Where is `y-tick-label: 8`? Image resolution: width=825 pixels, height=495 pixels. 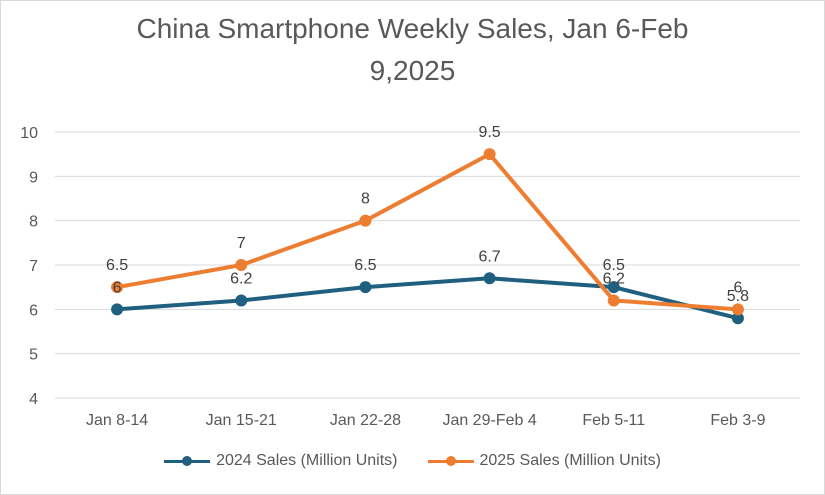
y-tick-label: 8 is located at coordinates (33, 222).